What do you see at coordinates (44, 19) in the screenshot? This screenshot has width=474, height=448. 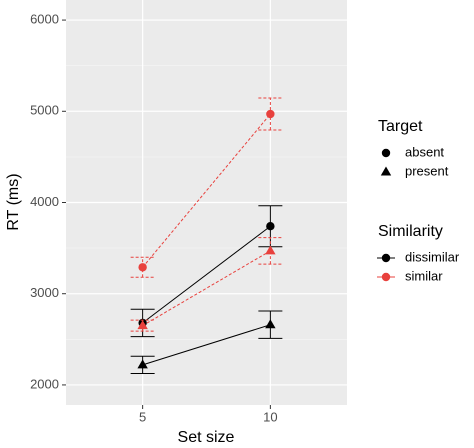 I see `y-tick-label: 6000` at bounding box center [44, 19].